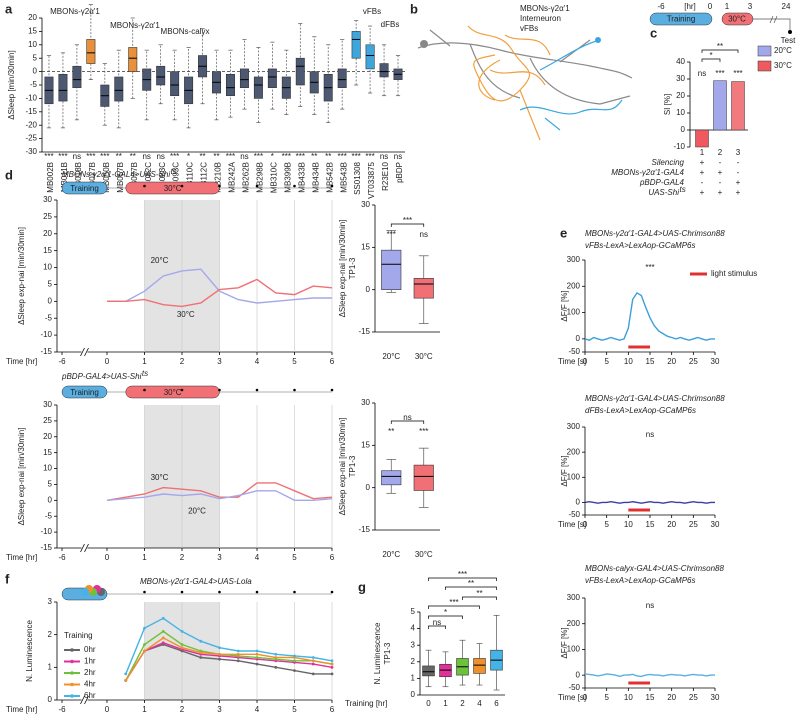  What do you see at coordinates (720, 182) in the screenshot?
I see `table-cell: -` at bounding box center [720, 182].